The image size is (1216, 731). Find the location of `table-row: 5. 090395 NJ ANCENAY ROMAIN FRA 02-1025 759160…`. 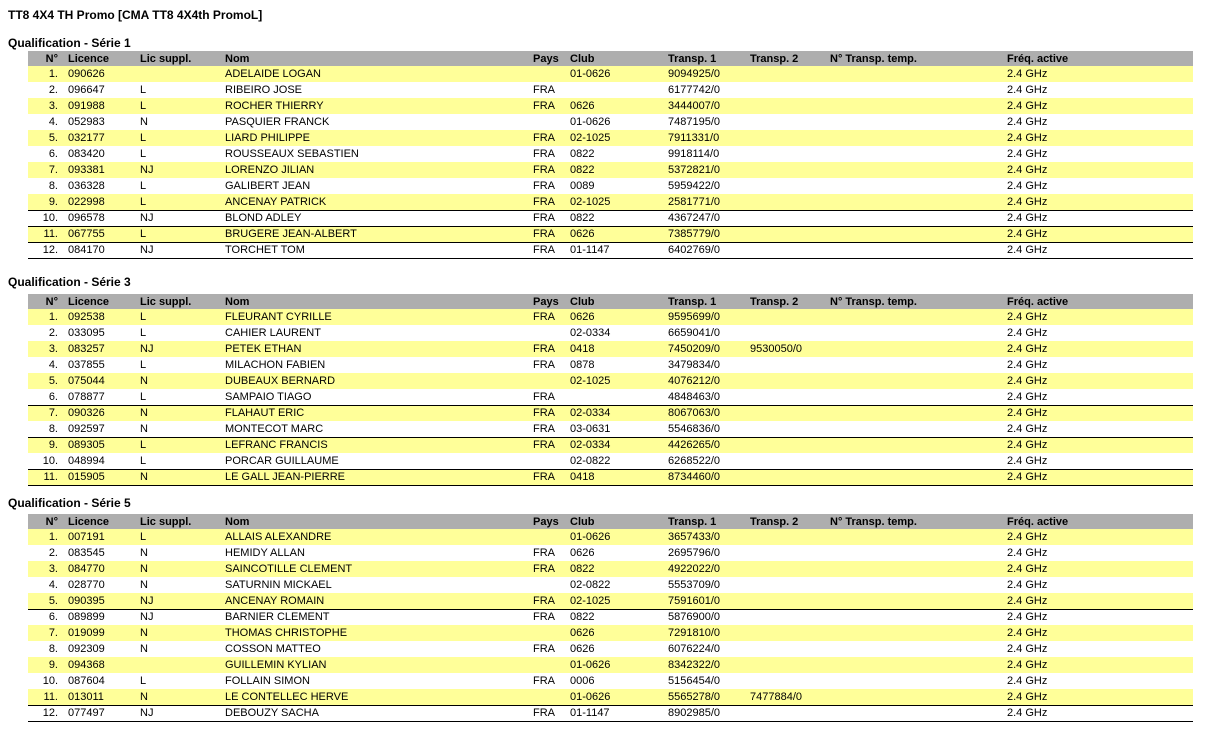

table-row: 5. 090395 NJ ANCENAY ROMAIN FRA 02-1025 759160… is located at coordinates (610, 601).